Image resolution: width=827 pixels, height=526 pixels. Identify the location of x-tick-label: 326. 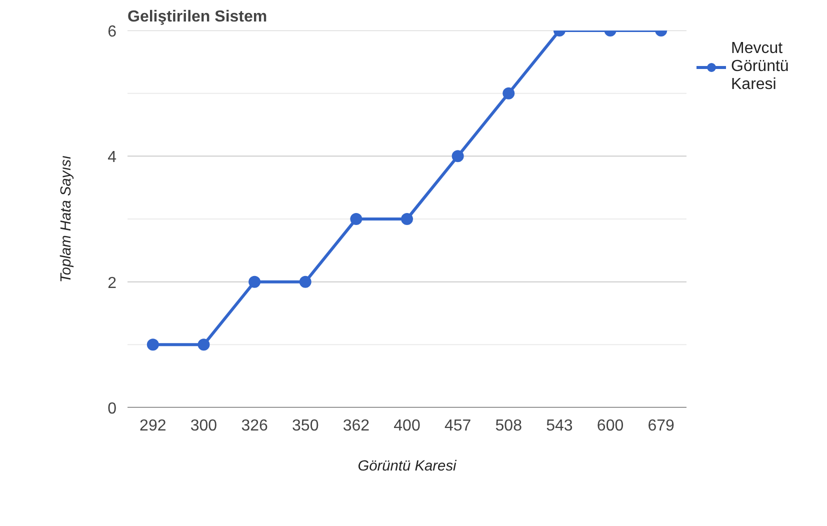
(254, 426).